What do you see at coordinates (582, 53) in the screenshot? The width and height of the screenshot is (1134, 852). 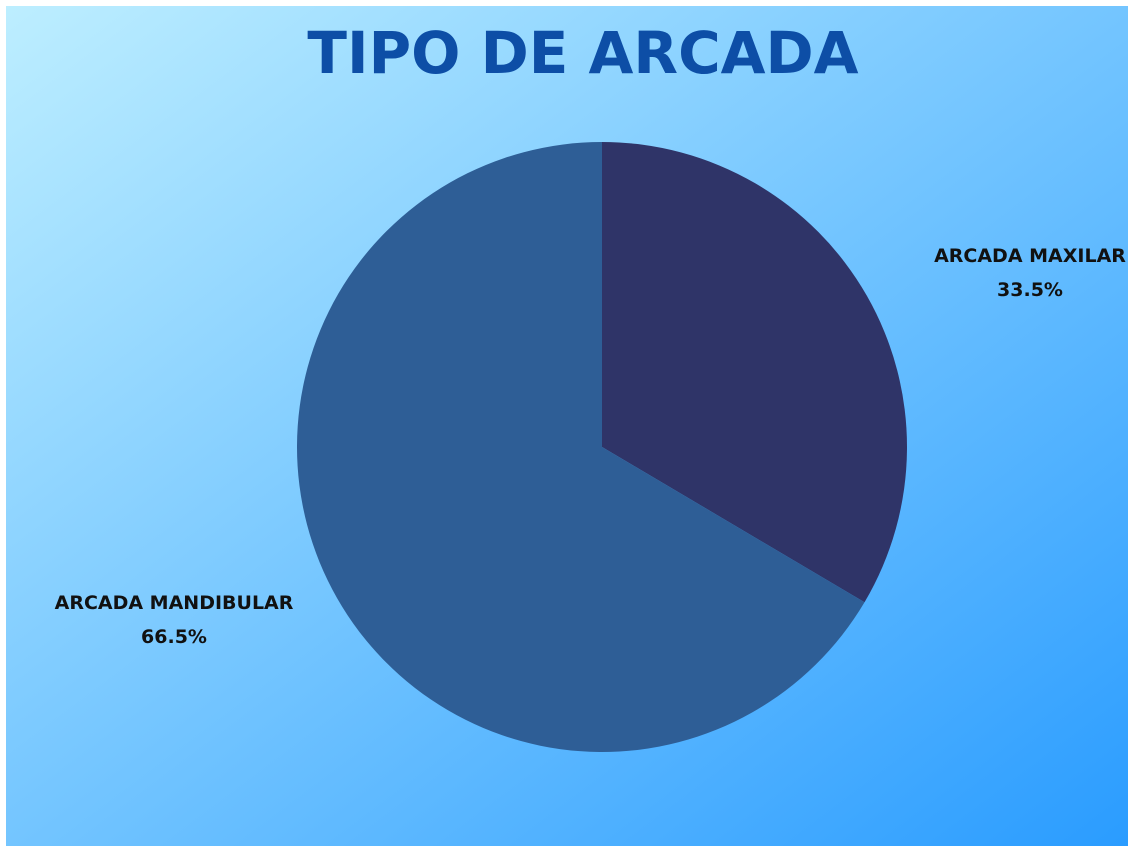 I see `chart-title: TIPO DE ARCADA` at bounding box center [582, 53].